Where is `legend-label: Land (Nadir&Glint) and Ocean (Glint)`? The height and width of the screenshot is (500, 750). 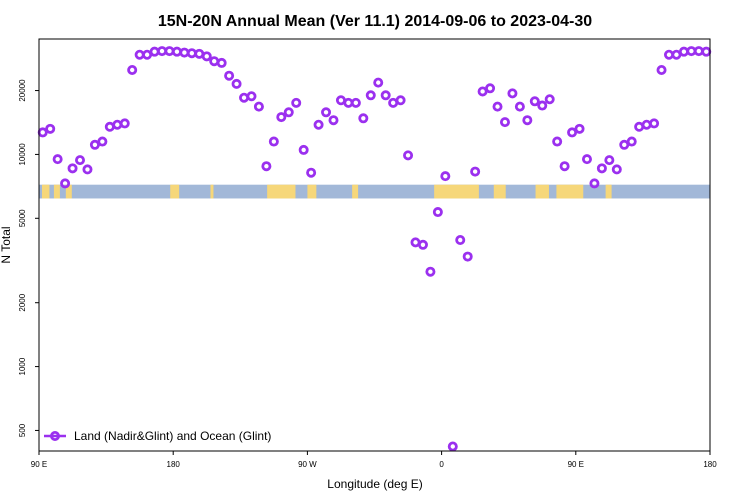
legend-label: Land (Nadir&Glint) and Ocean (Glint) is located at coordinates (172, 436).